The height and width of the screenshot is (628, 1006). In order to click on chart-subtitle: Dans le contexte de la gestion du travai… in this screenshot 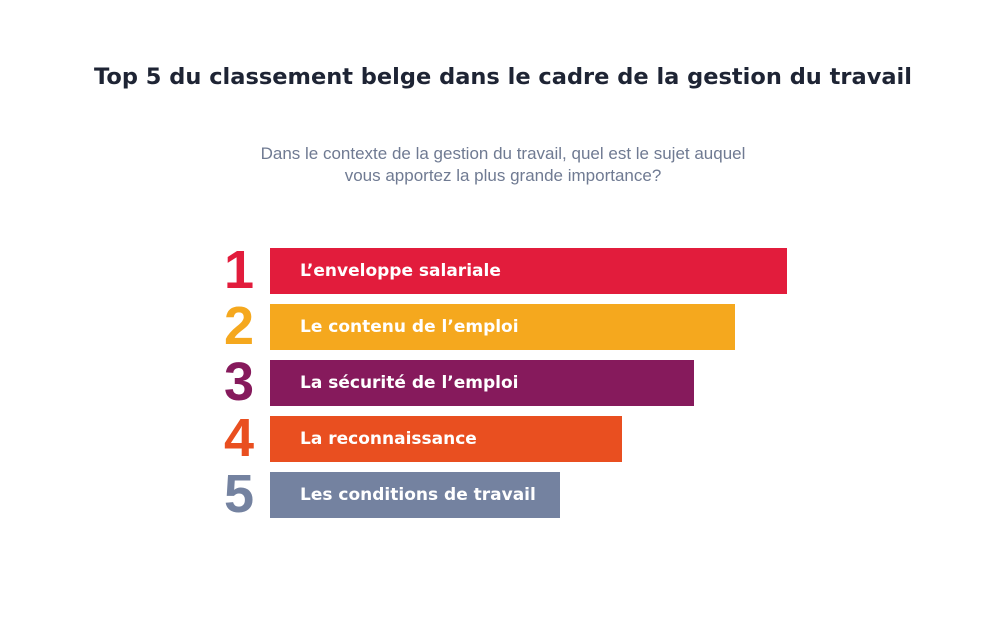, I will do `click(503, 164)`.